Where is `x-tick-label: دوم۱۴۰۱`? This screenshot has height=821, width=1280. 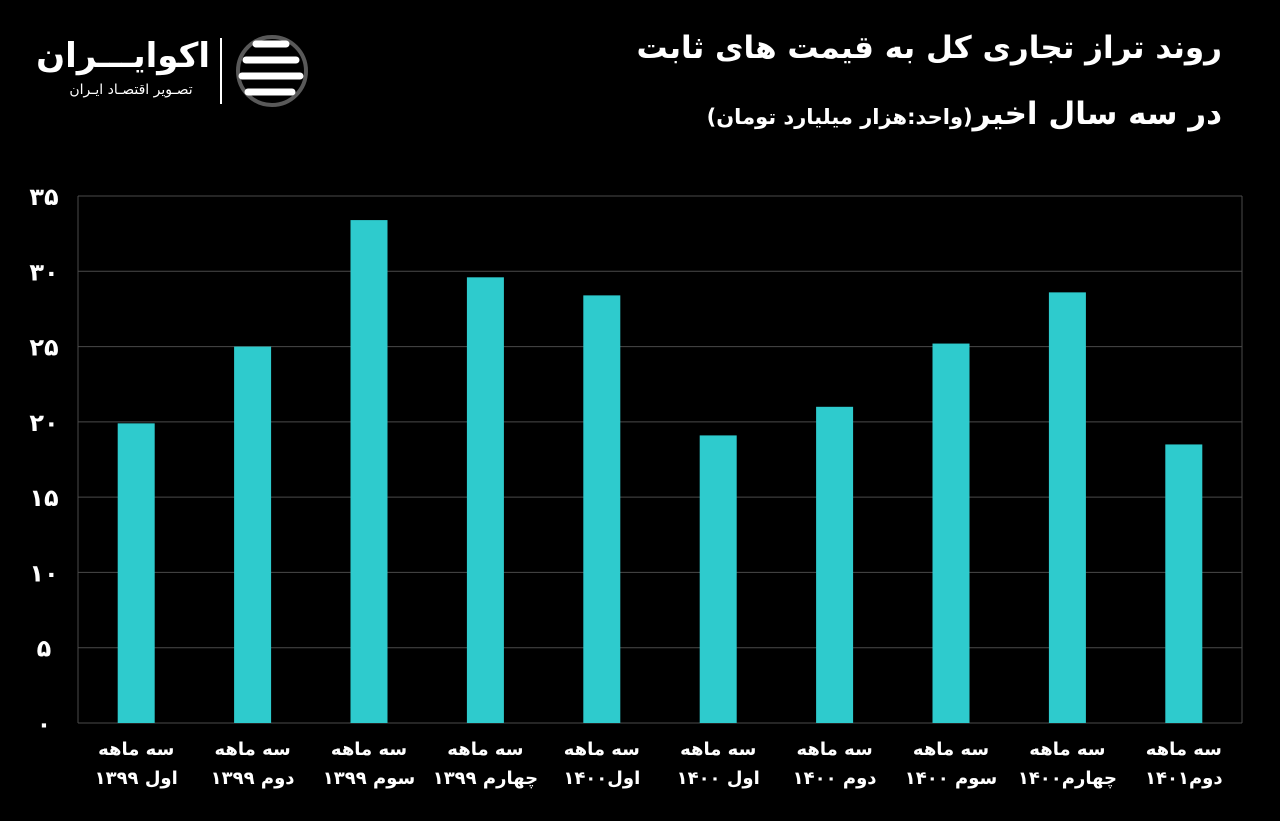 x-tick-label: دوم۱۴۰۱ is located at coordinates (1184, 778).